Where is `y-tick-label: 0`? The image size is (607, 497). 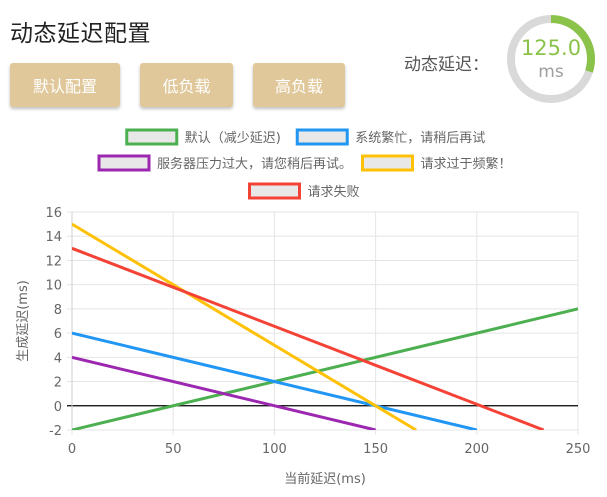
y-tick-label: 0 is located at coordinates (58, 407).